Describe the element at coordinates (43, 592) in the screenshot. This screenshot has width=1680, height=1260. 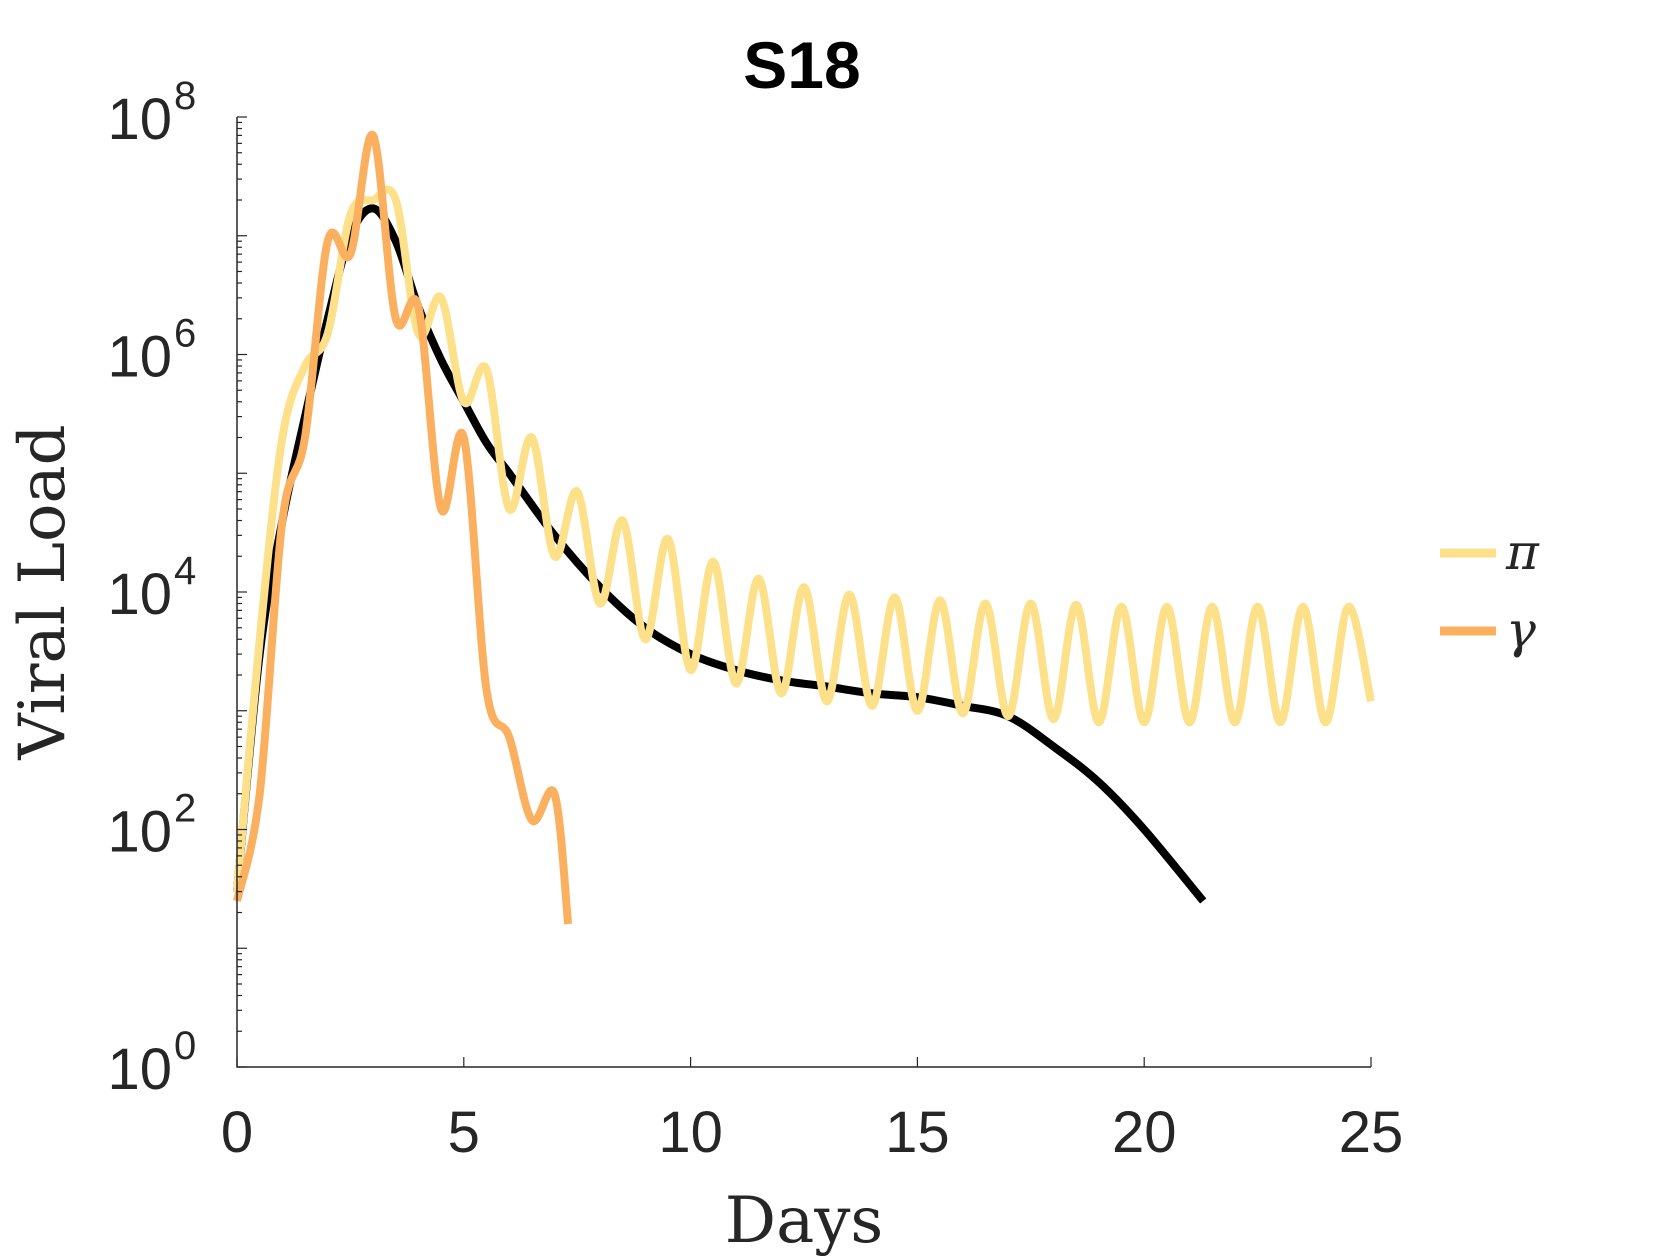
I see `y-axis-label: Viral Load` at that location.